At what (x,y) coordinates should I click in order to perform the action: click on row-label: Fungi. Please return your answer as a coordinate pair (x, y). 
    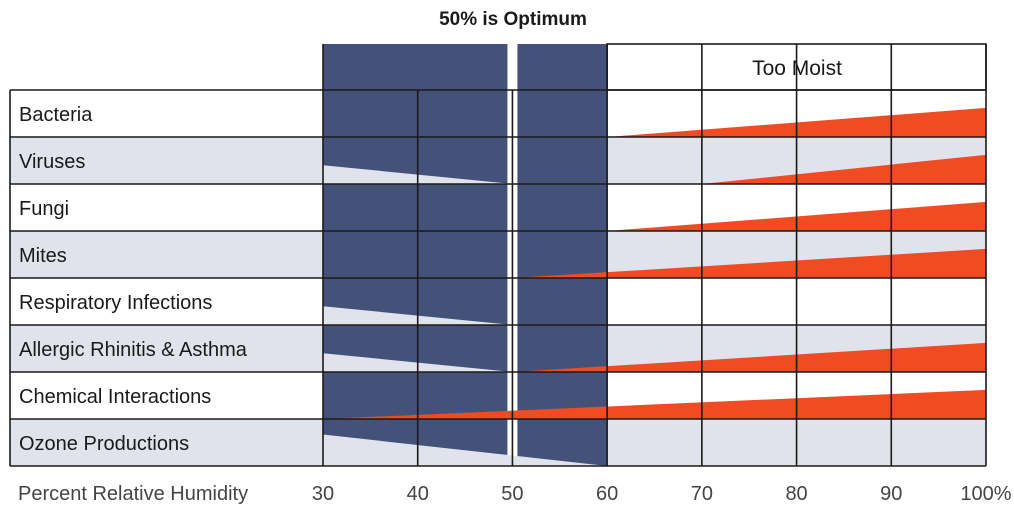
    Looking at the image, I should click on (44, 209).